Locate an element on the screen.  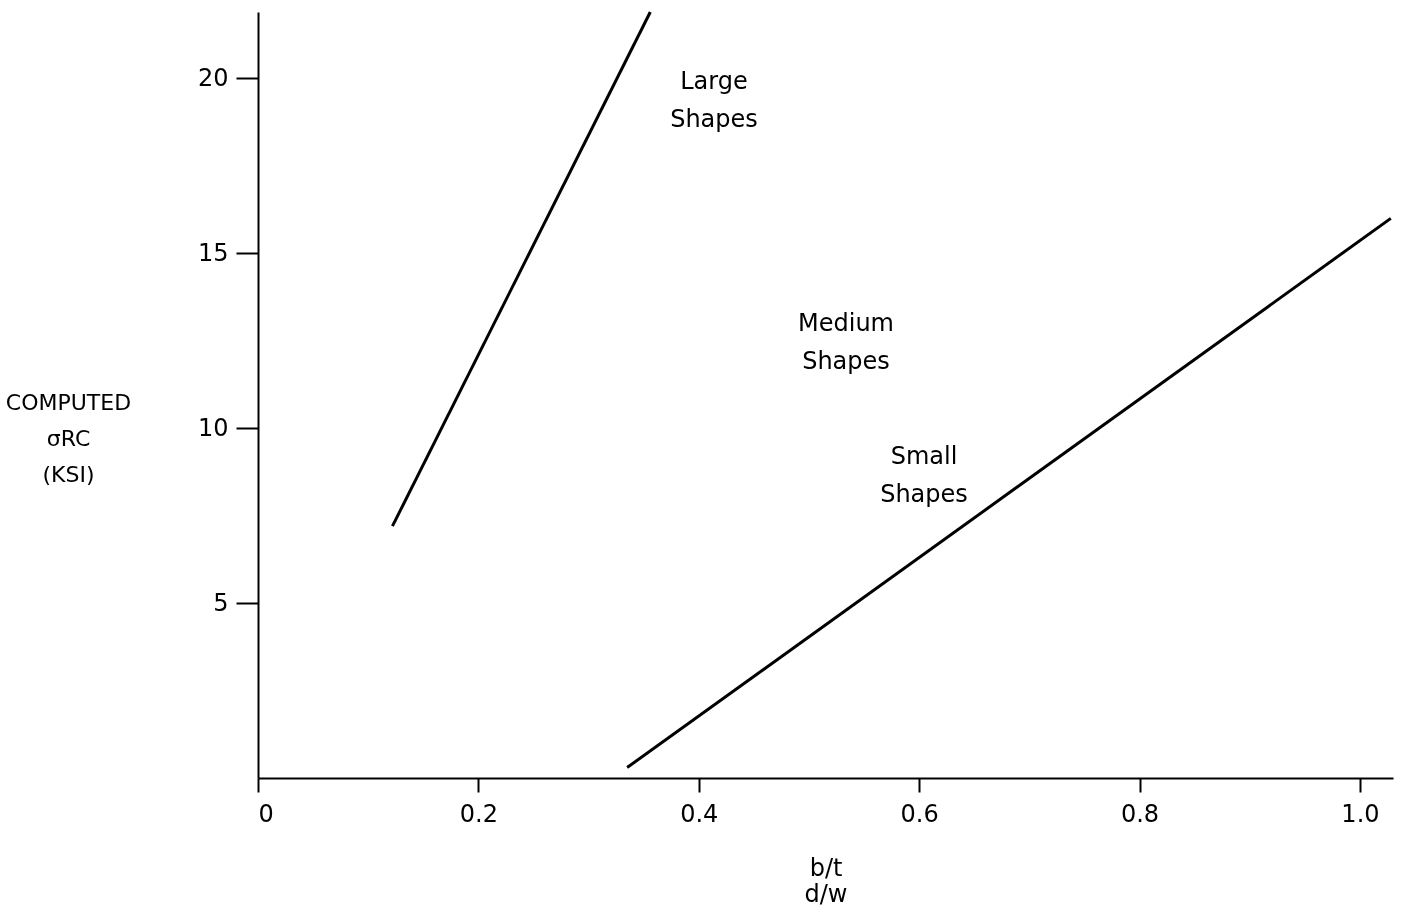
annotation: Small Shapes is located at coordinates (924, 474).